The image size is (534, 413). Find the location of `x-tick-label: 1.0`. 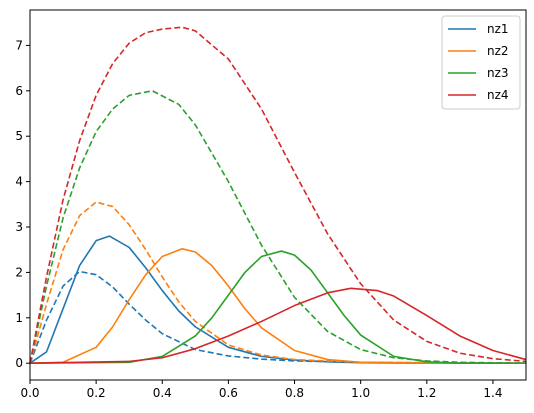

x-tick-label: 1.0 is located at coordinates (360, 393).